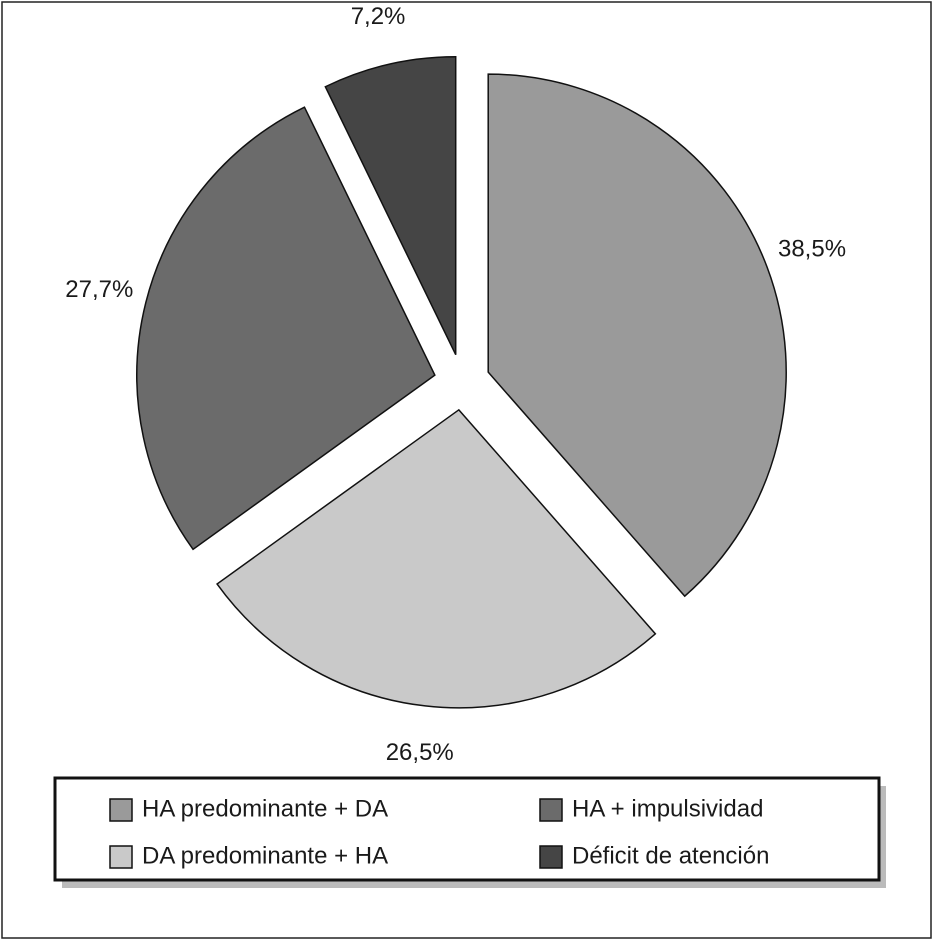  Describe the element at coordinates (265, 808) in the screenshot. I see `legend-label: HA predominante + DA` at that location.